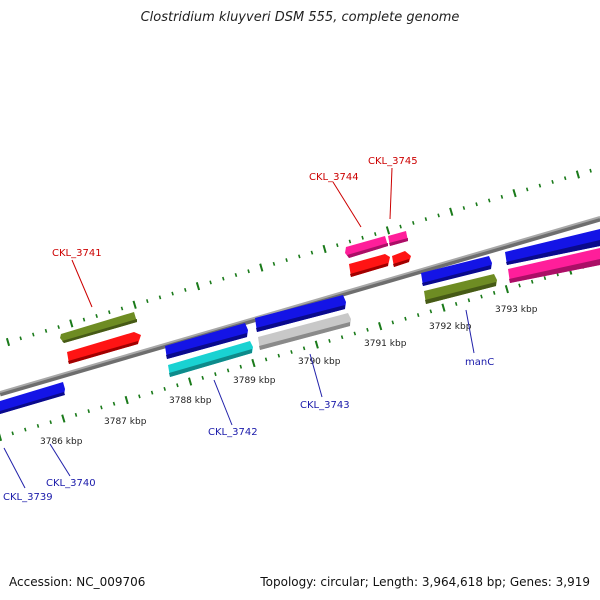  Describe the element at coordinates (28, 497) in the screenshot. I see `gene-label-ckl-3739: CKL_3739` at that location.